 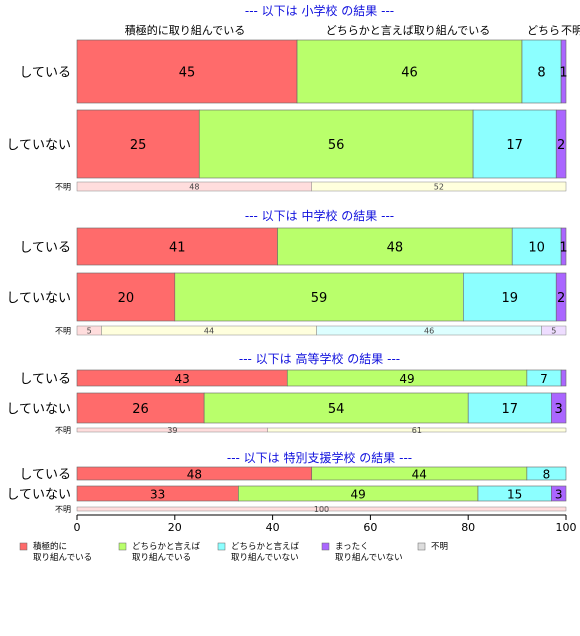 What do you see at coordinates (570, 30) in the screenshot?
I see `top-category-label: 不明` at bounding box center [570, 30].